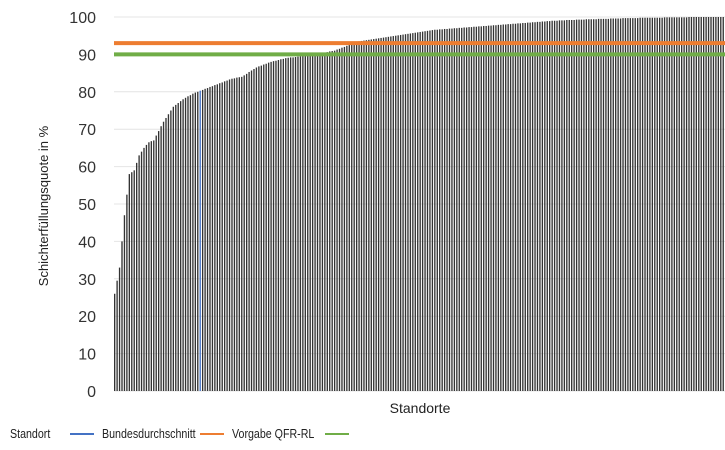 The image size is (725, 450). I want to click on legend-item-bundesdurchschnitt: Bundesdurchschnitt, so click(159, 433).